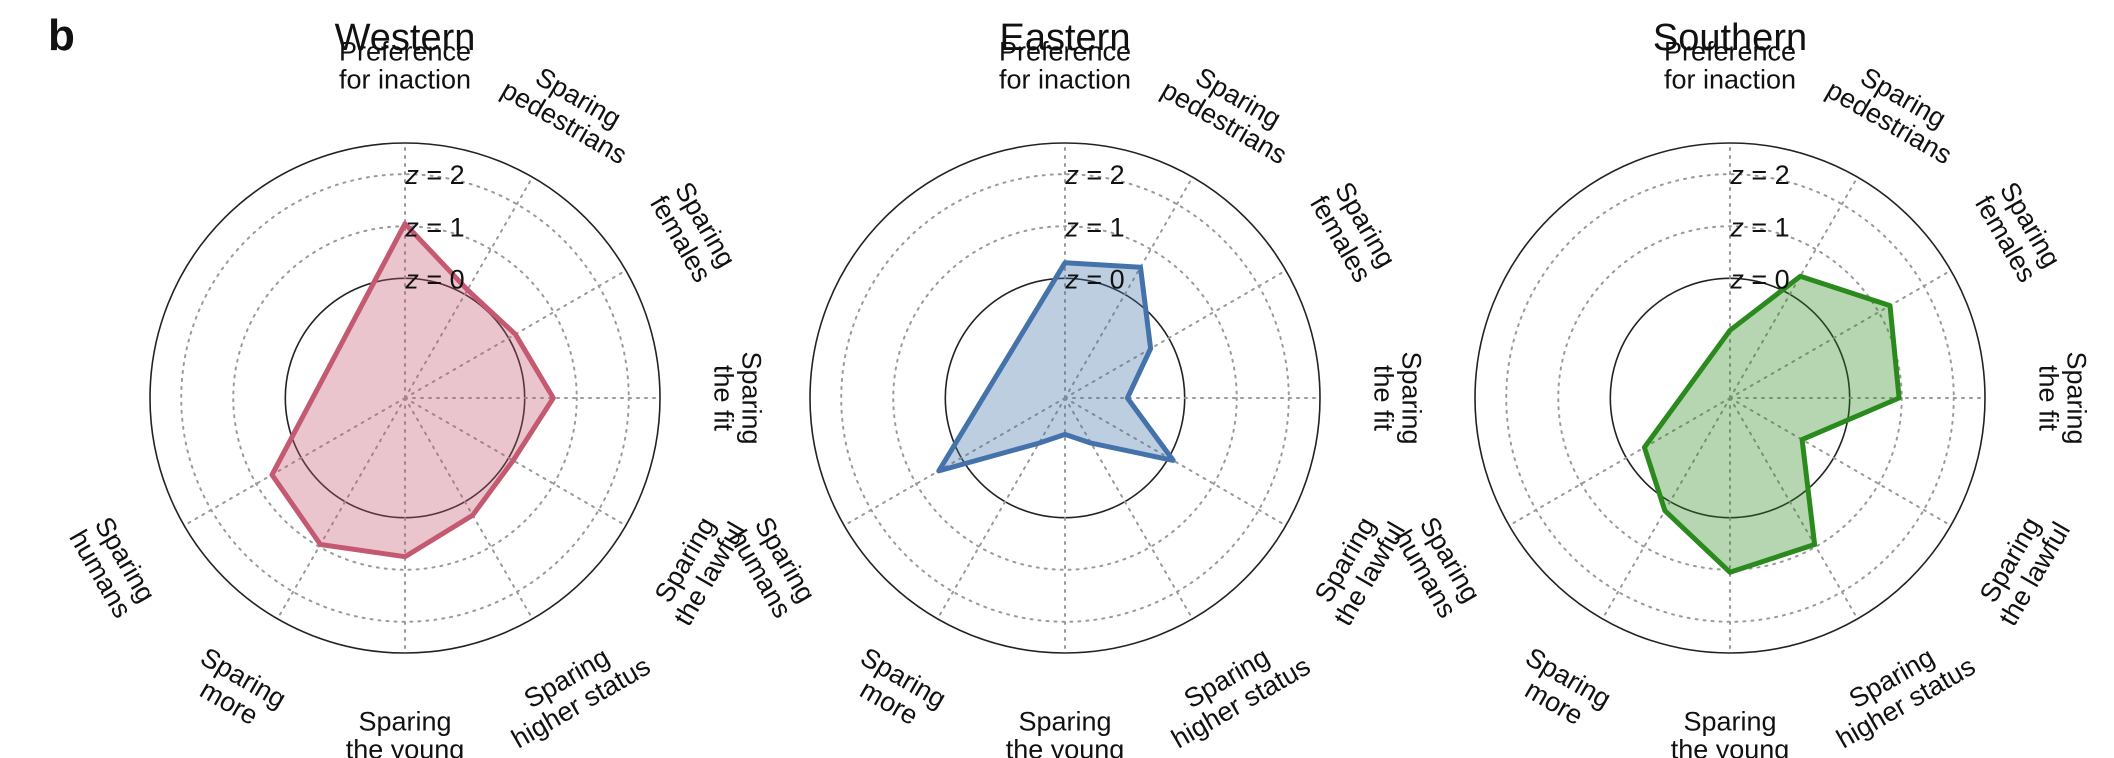  I want to click on chart-title: Western, so click(405, 38).